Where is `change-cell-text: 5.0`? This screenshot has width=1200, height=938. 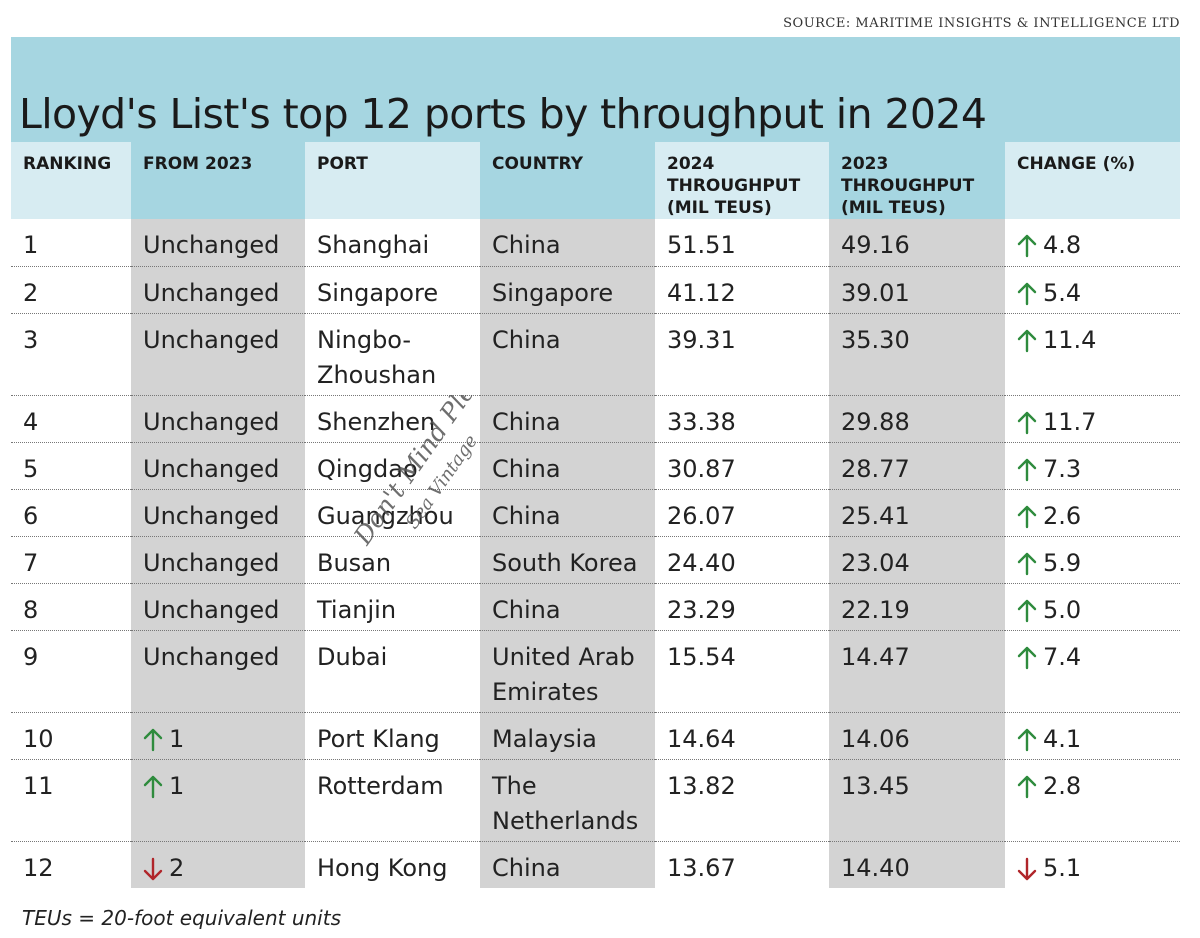 change-cell-text: 5.0 is located at coordinates (1062, 609).